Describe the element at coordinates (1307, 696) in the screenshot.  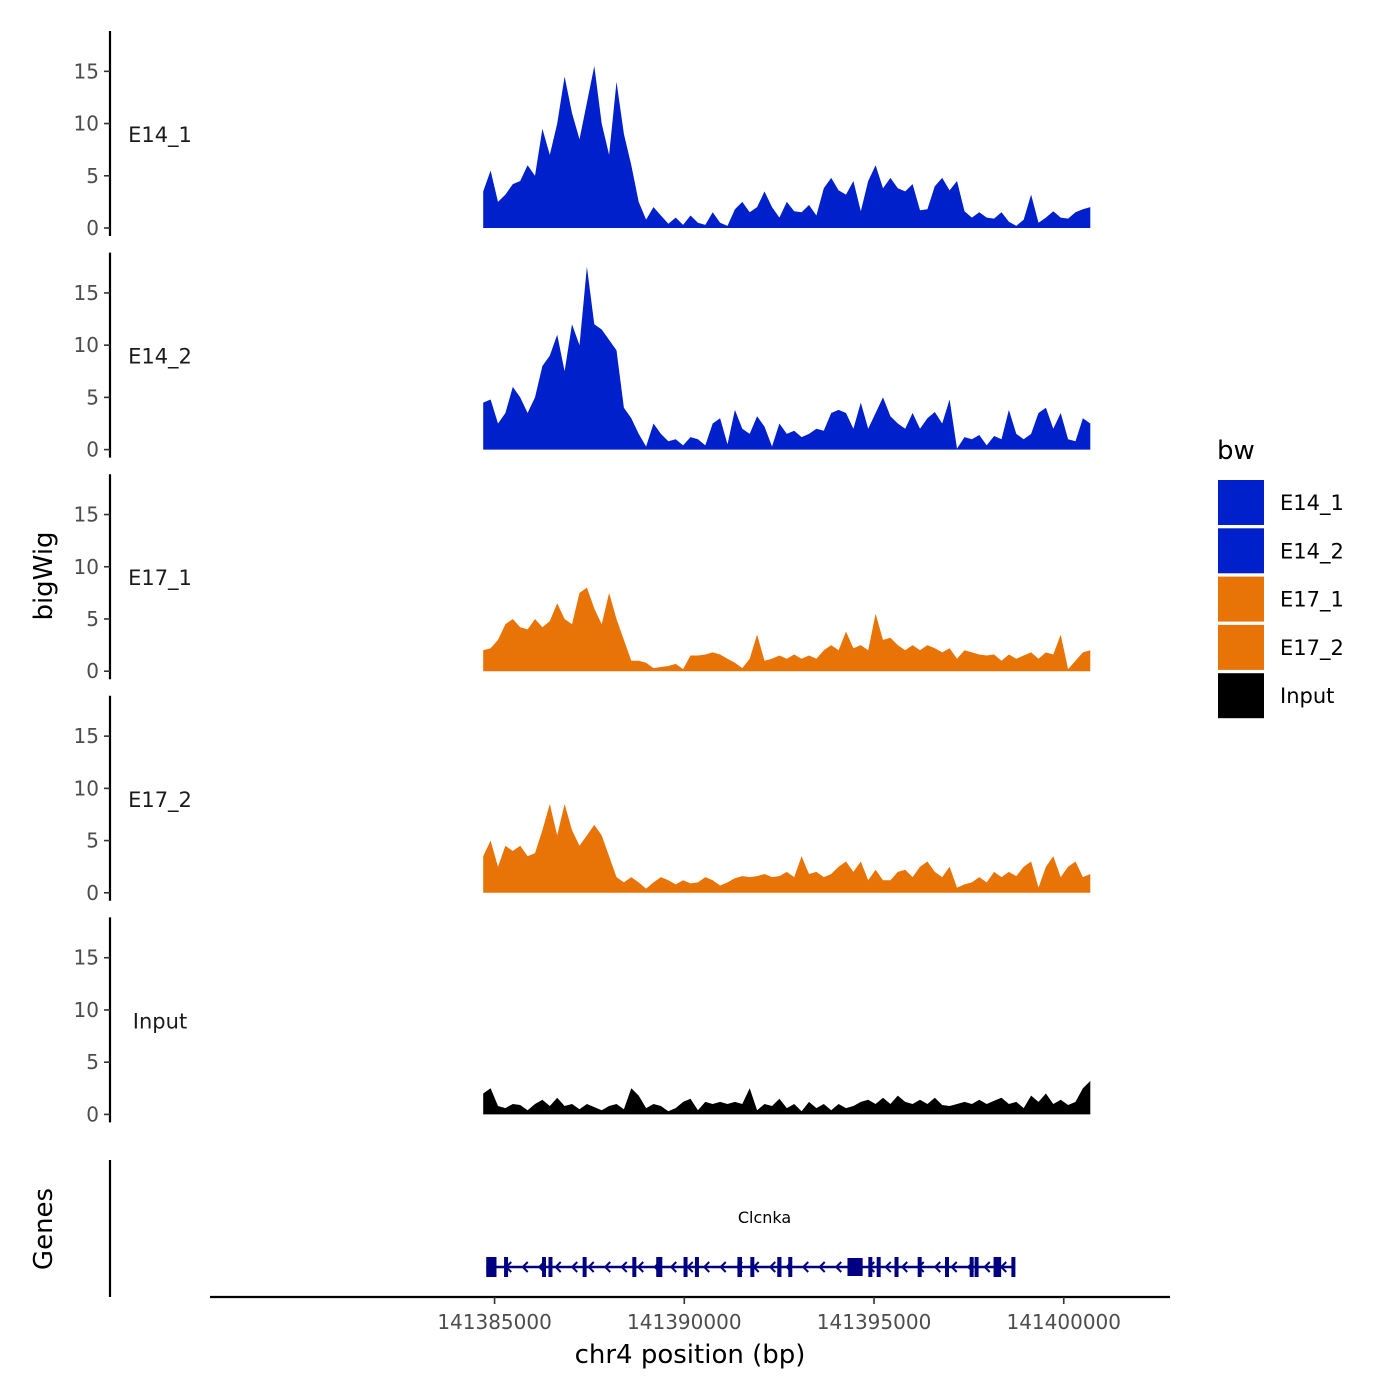
I see `legend-label: Input` at that location.